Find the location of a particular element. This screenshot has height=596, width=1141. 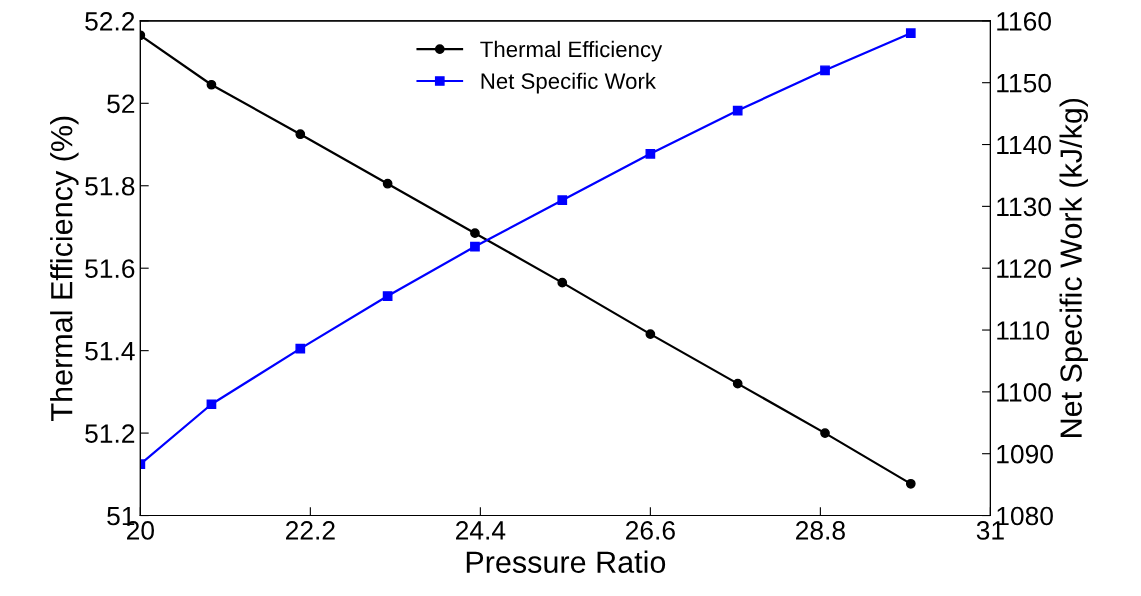

y2-tick-label: 1140 is located at coordinates (1024, 145).